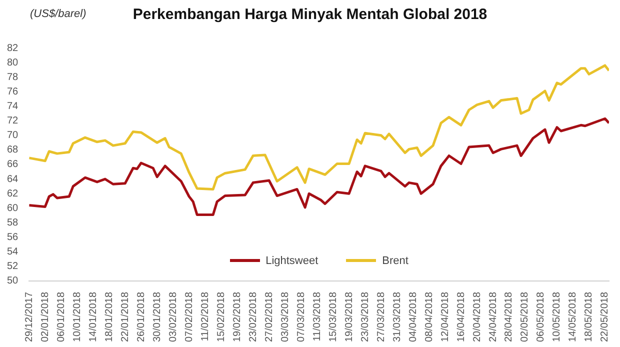 This screenshot has width=620, height=347. I want to click on x-tick-label: 22/05/2018, so click(605, 317).